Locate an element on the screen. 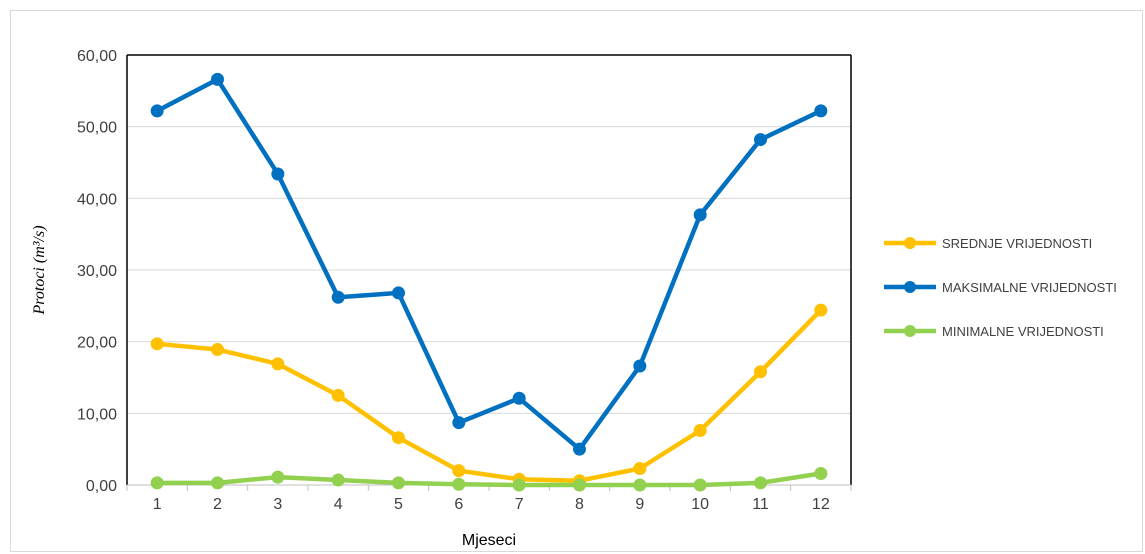 The width and height of the screenshot is (1145, 554). y-tick-label: 30,00 is located at coordinates (97, 271).